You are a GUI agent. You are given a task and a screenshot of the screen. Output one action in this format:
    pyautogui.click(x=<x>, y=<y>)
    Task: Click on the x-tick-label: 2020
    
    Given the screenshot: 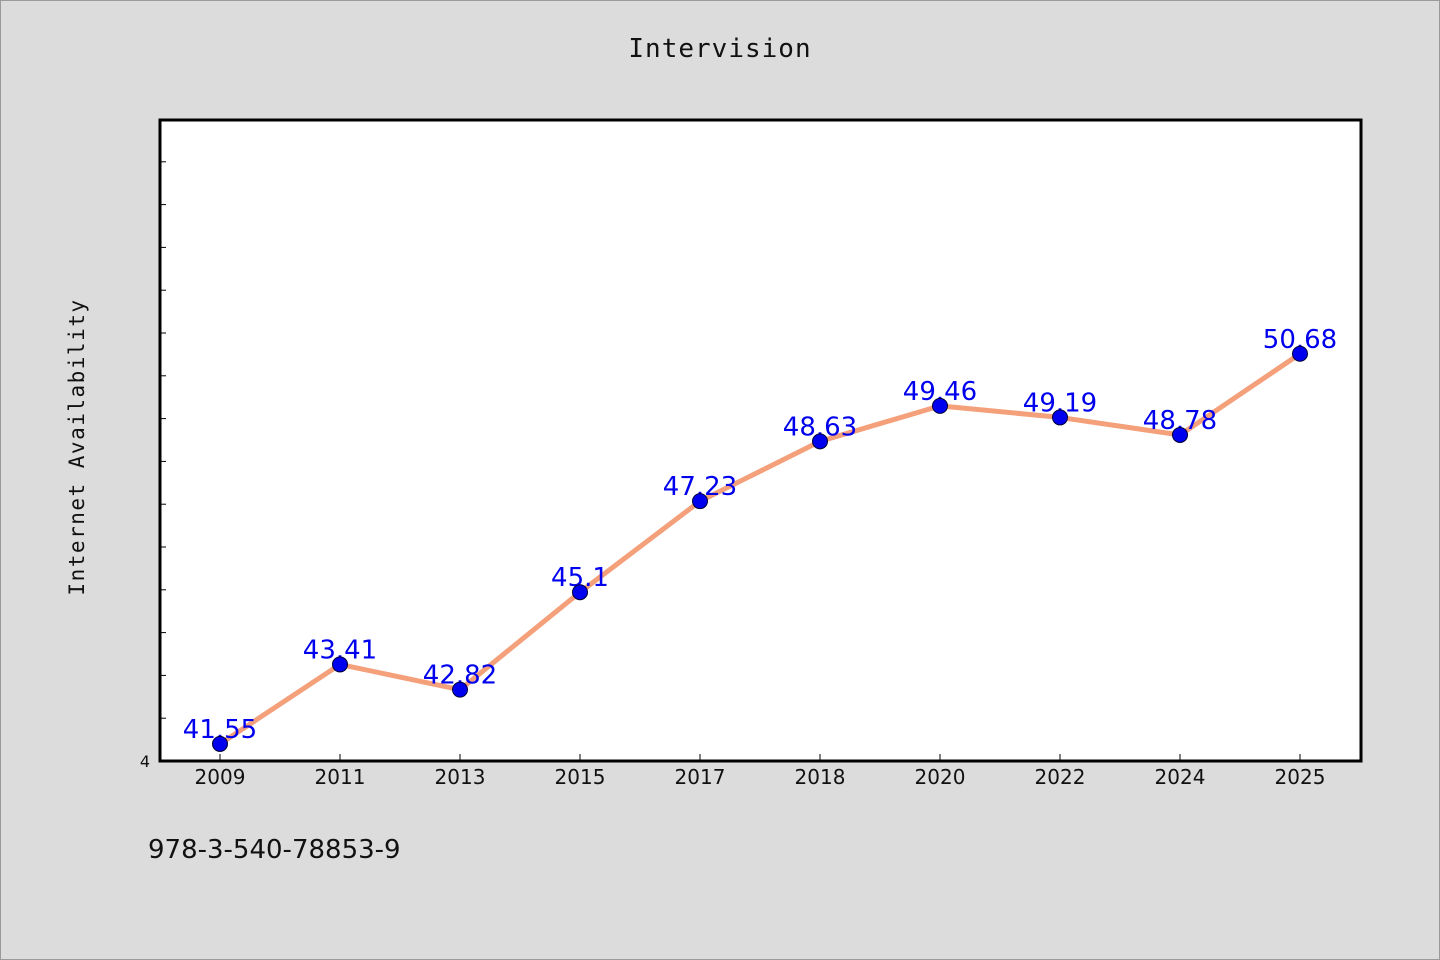 What is the action you would take?
    pyautogui.click(x=940, y=777)
    